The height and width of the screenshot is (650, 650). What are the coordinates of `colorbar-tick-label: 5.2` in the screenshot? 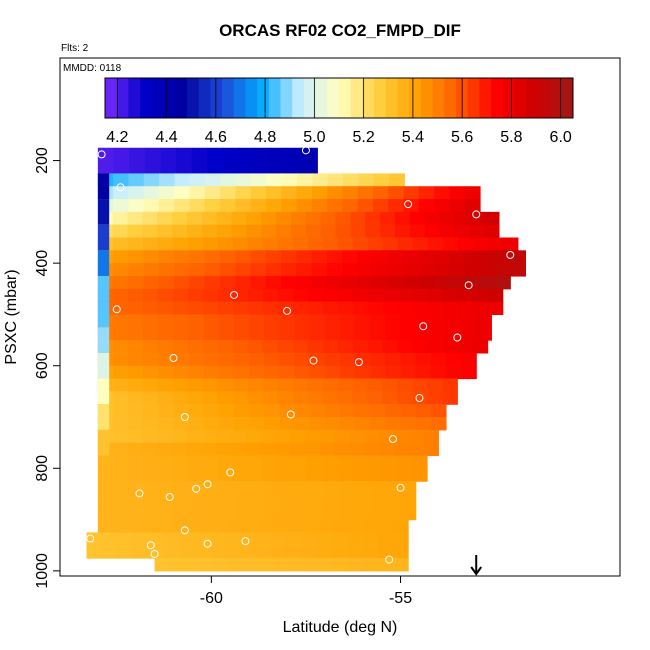 It's located at (364, 137).